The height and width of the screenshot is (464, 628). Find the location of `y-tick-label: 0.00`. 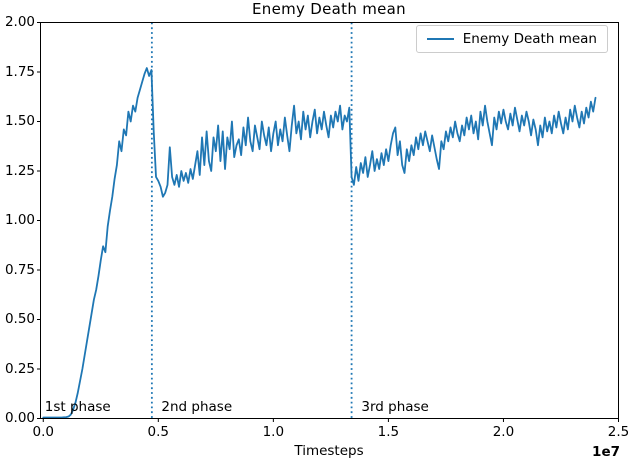

y-tick-label: 0.00 is located at coordinates (19, 418).